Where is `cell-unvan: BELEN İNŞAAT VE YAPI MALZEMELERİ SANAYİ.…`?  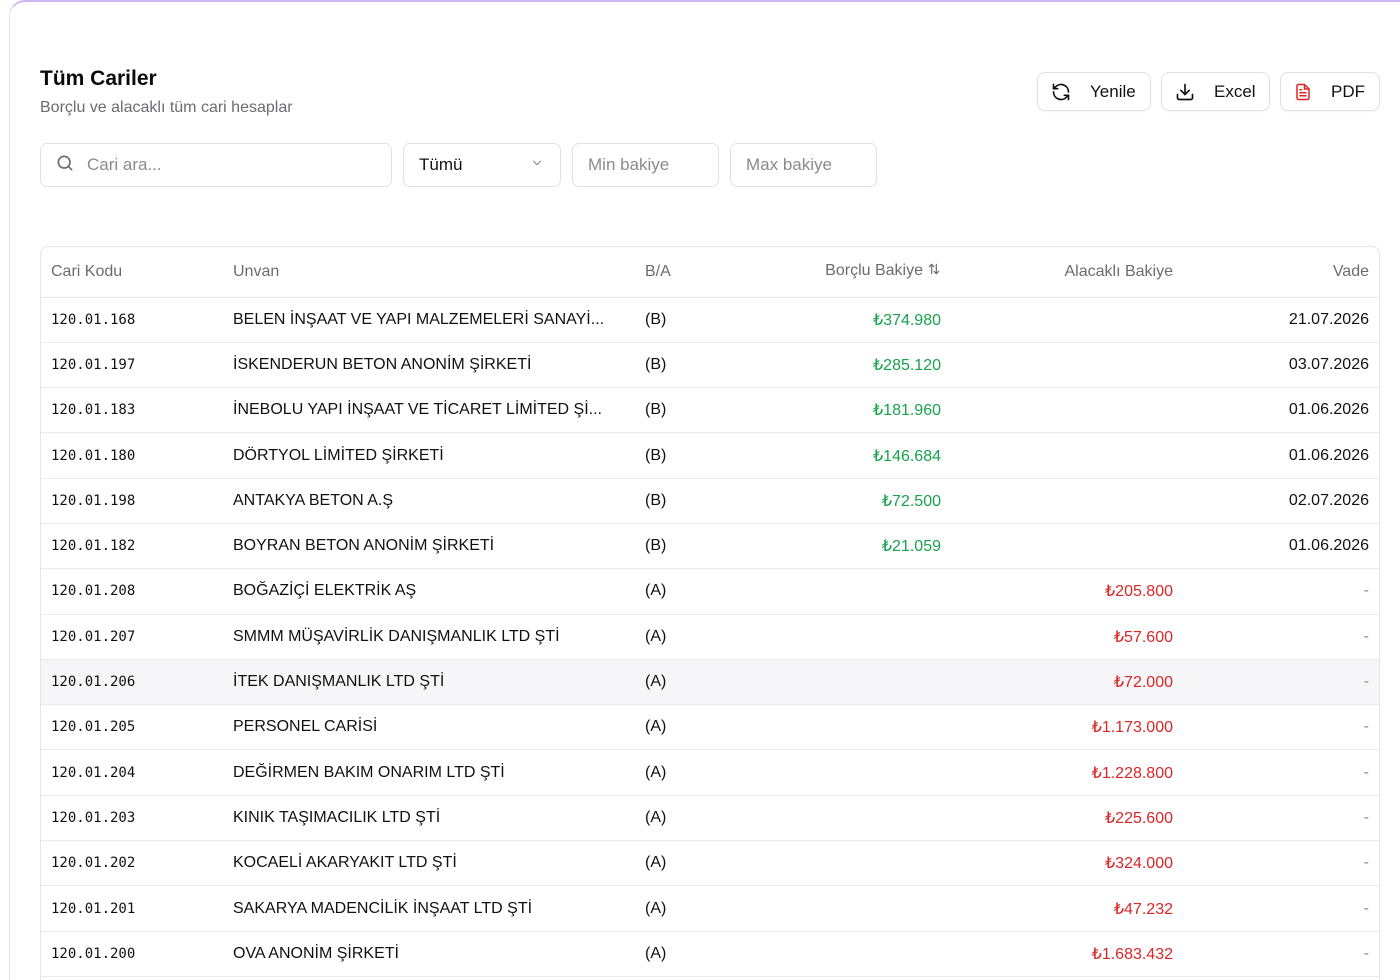
cell-unvan: BELEN İNŞAAT VE YAPI MALZEMELERİ SANAYİ.… is located at coordinates (429, 320).